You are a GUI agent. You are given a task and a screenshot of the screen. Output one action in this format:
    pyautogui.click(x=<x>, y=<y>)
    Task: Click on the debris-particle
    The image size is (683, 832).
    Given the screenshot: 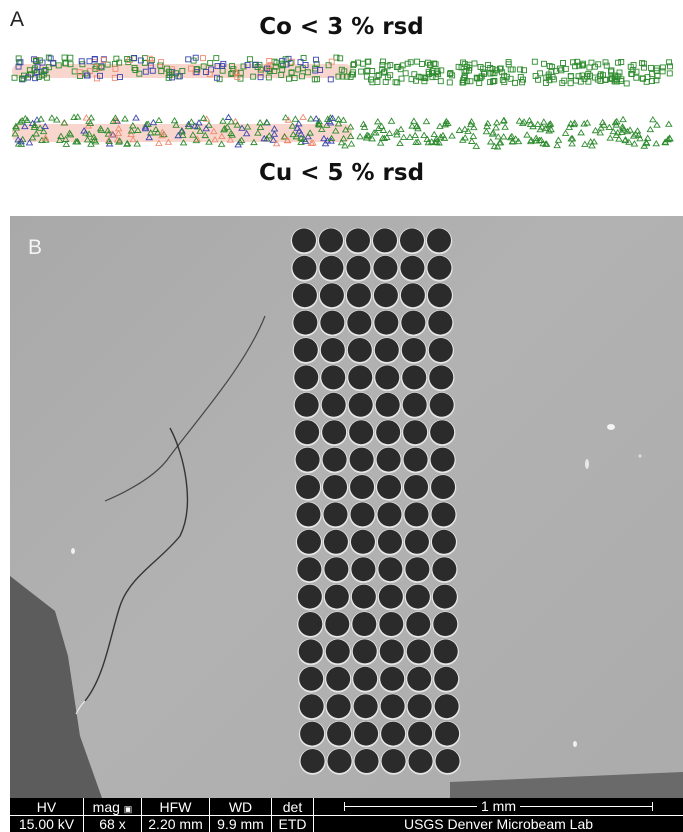 What is the action you would take?
    pyautogui.click(x=575, y=744)
    